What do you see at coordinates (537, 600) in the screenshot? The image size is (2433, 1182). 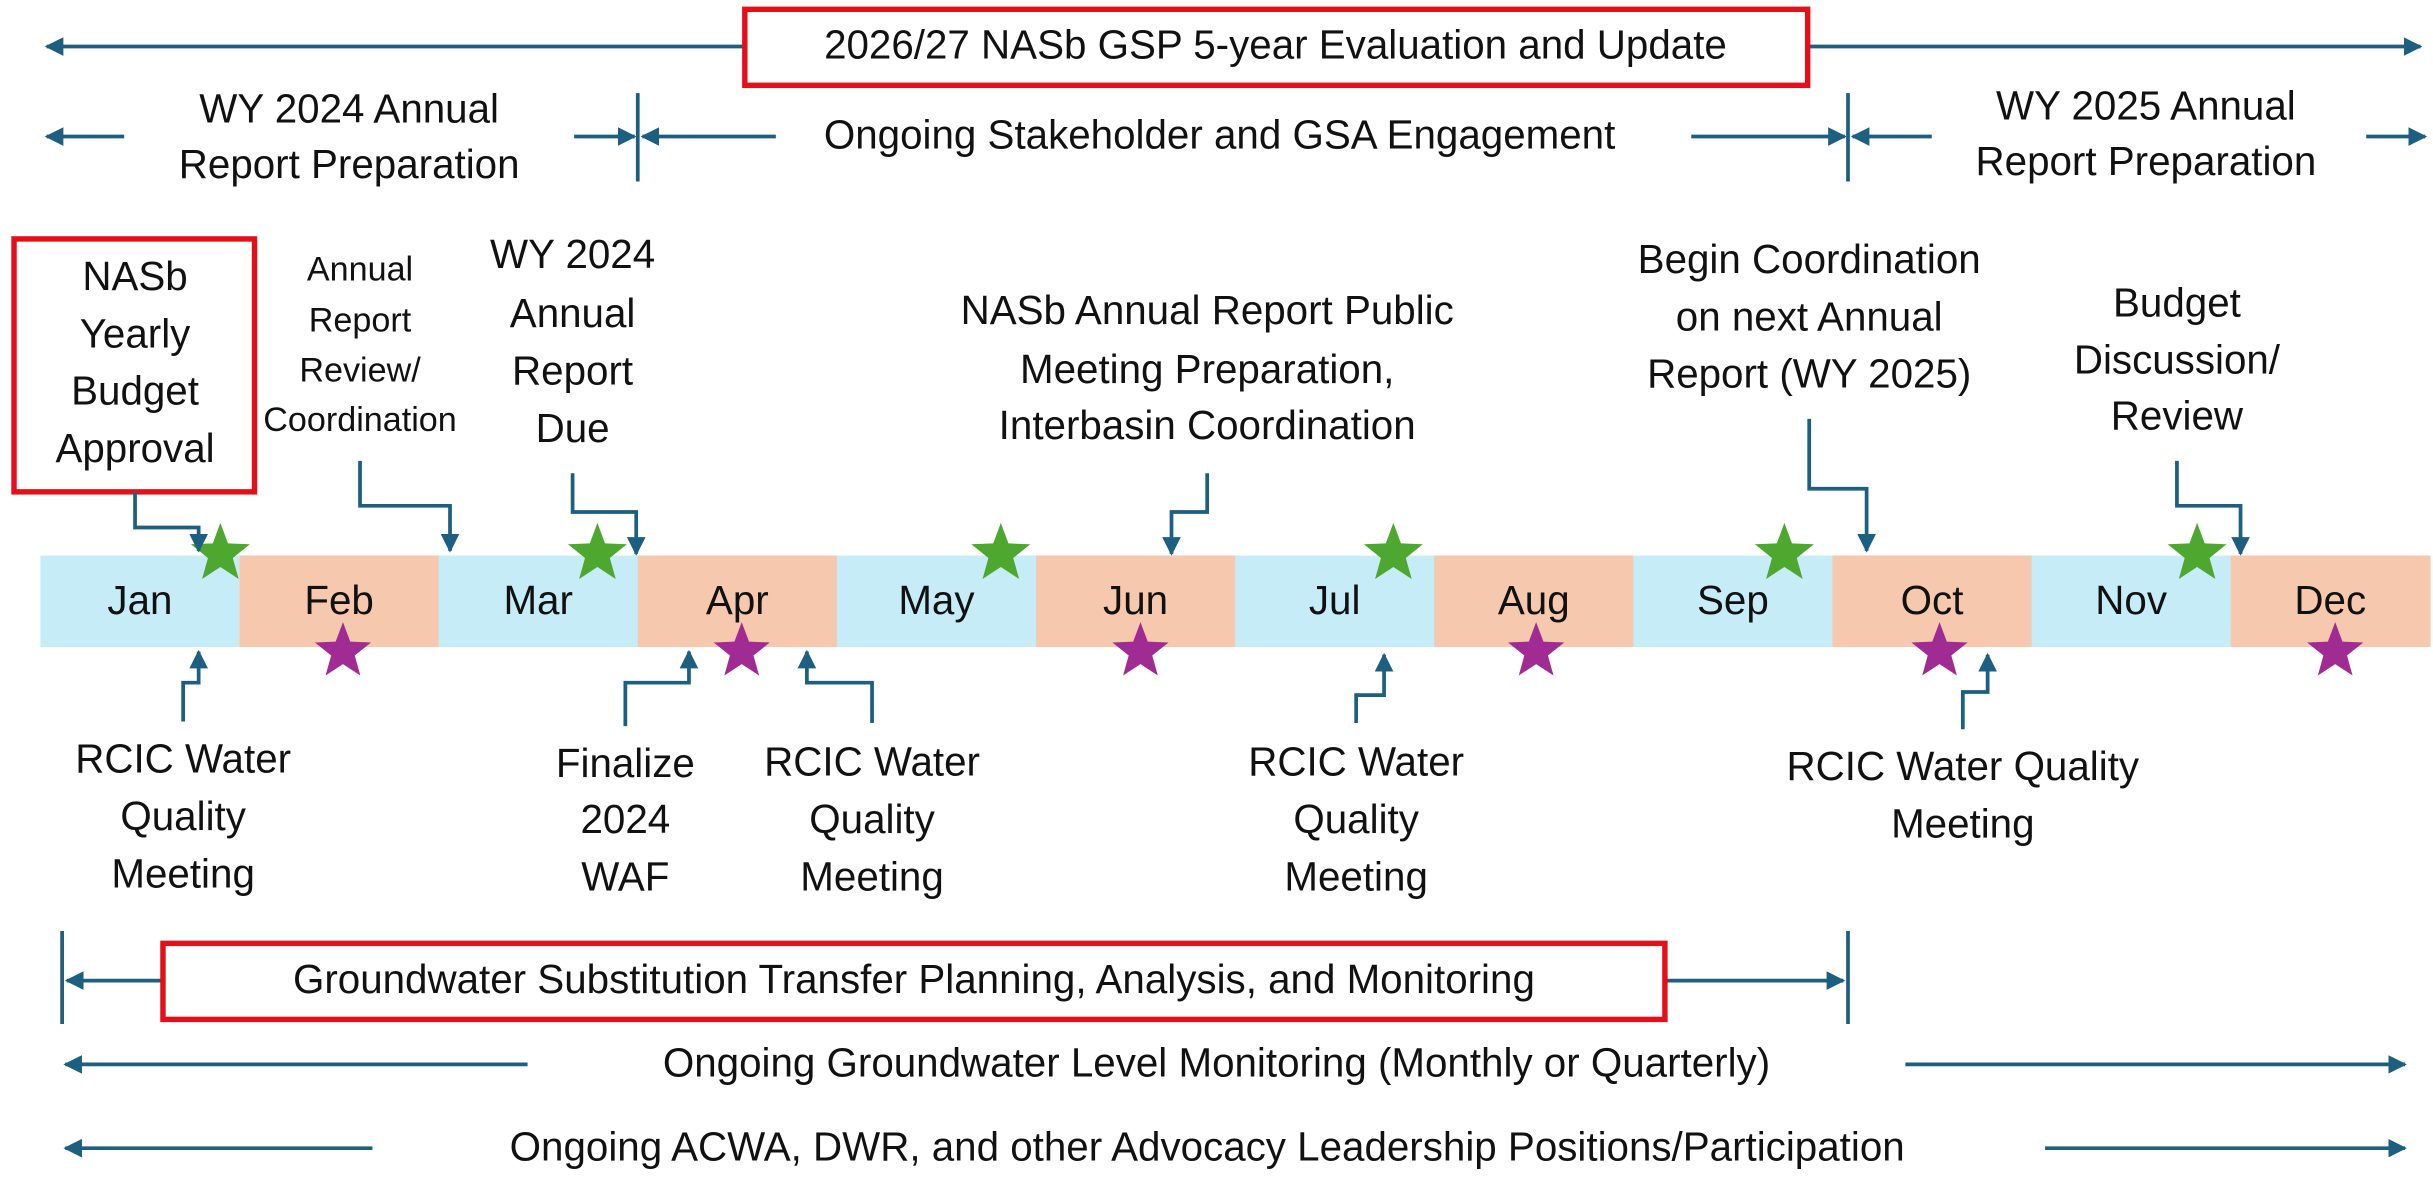 I see `month-label: Mar` at bounding box center [537, 600].